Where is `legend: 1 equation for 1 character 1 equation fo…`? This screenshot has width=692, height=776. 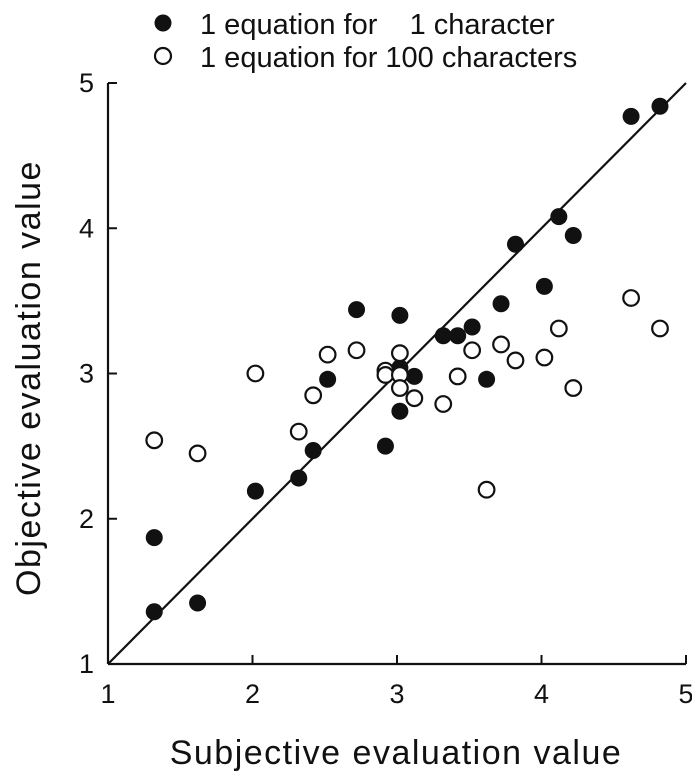 legend: 1 equation for 1 character 1 equation fo… is located at coordinates (365, 41).